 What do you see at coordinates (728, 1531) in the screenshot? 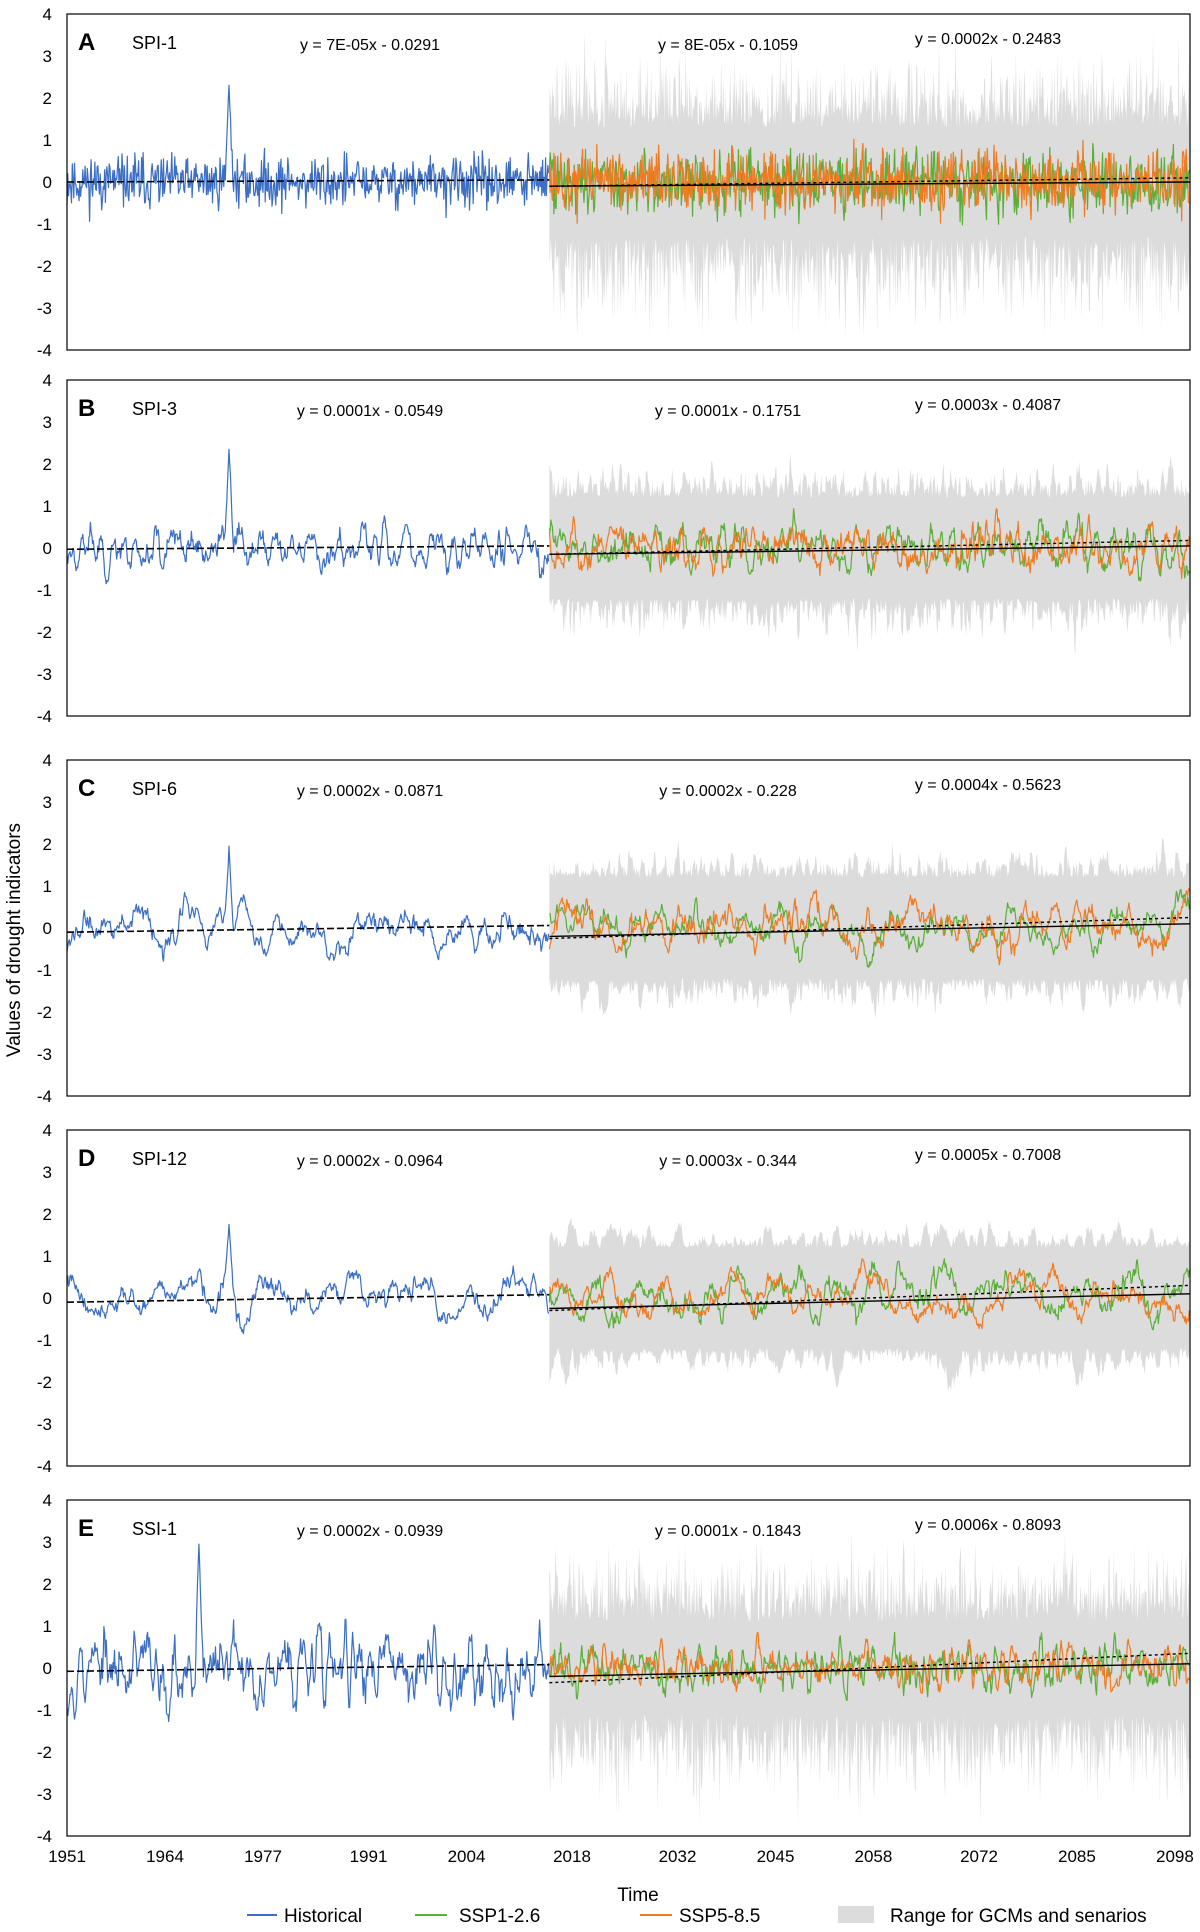
I see `trend-equation: y = 0.0001x - 0.1843` at bounding box center [728, 1531].